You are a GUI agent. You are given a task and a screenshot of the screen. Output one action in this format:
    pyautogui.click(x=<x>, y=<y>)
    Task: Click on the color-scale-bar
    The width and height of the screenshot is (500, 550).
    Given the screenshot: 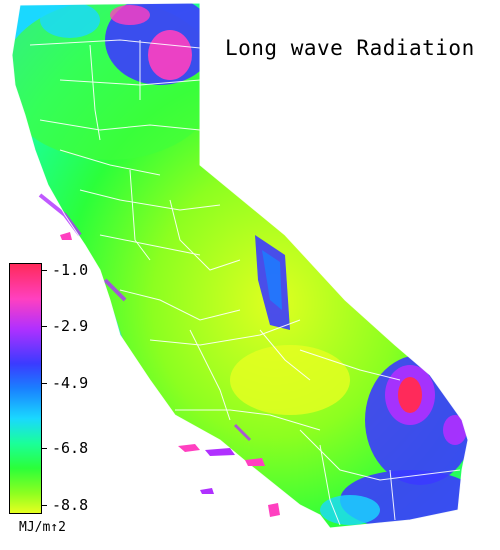 What is the action you would take?
    pyautogui.click(x=25, y=388)
    